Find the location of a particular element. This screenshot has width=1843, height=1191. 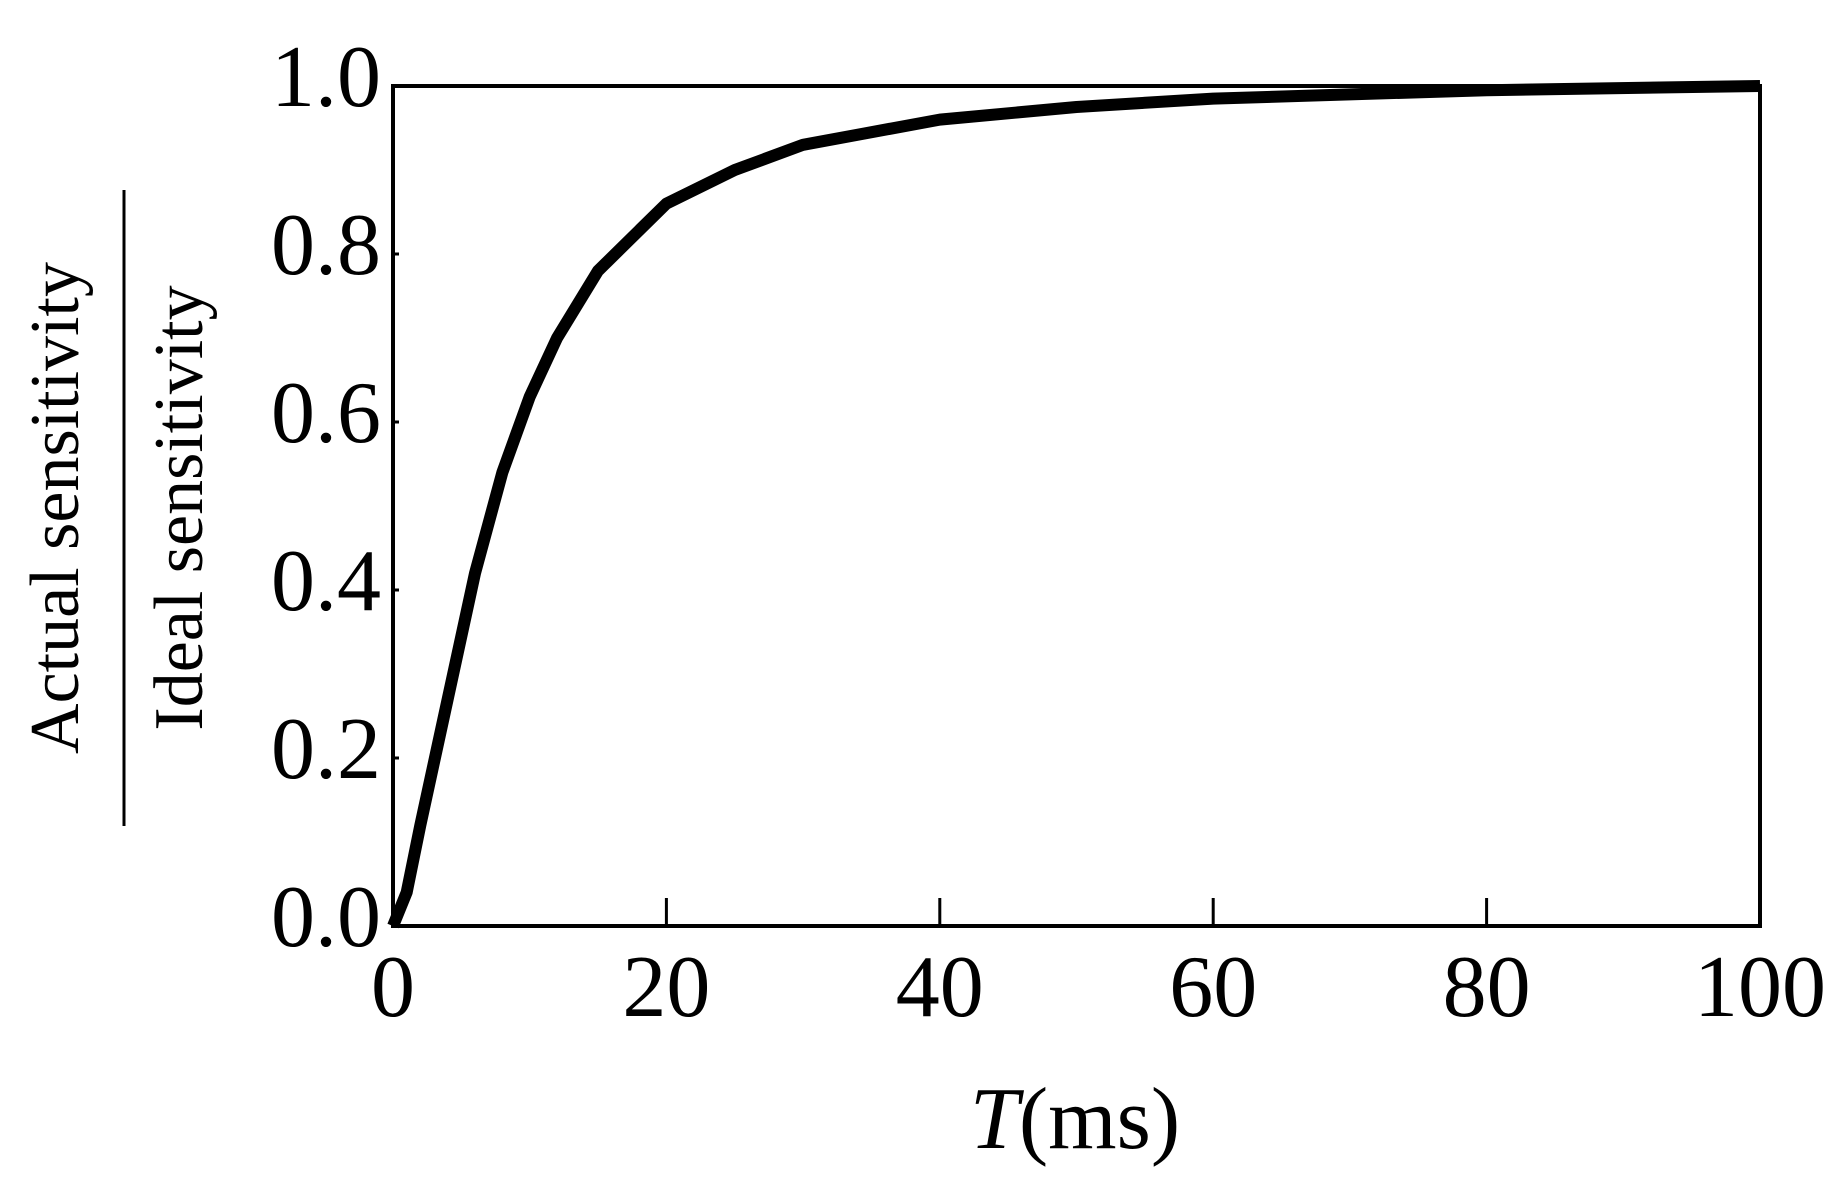

y-axis-label: Actual sensitivity Ideal sensitivity is located at coordinates (117, 508).